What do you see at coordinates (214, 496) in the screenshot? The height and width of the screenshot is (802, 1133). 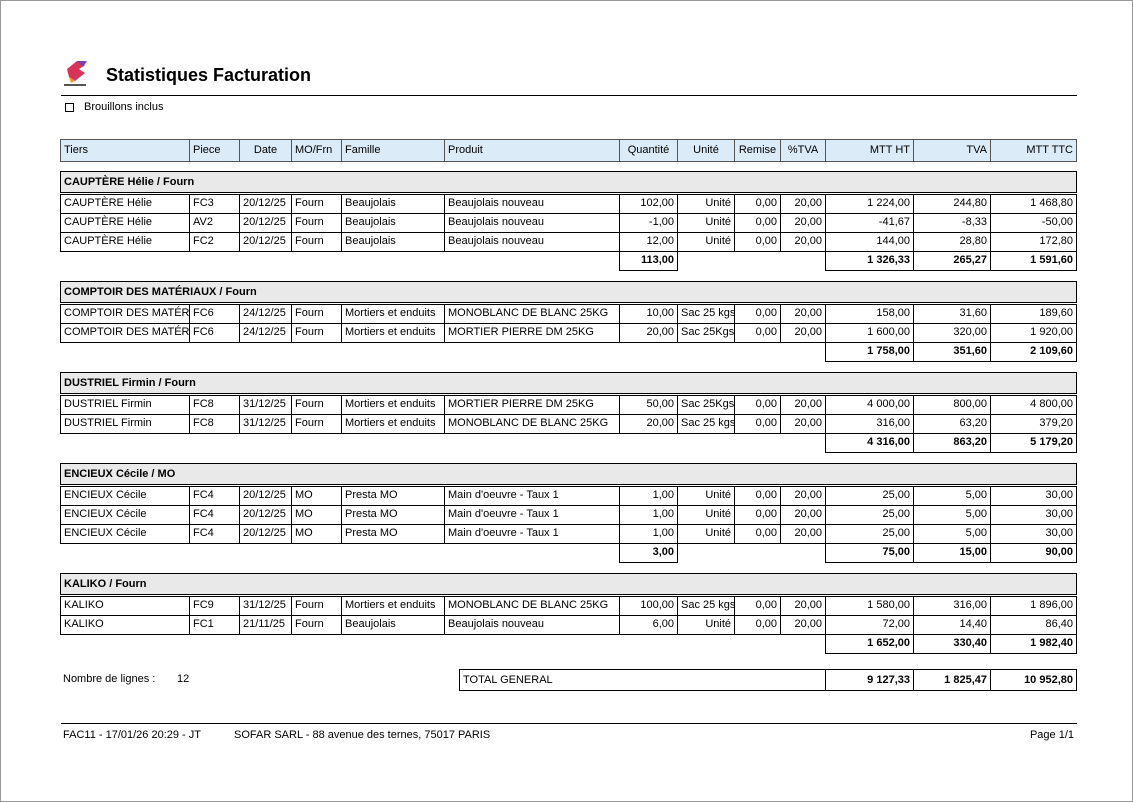 I see `table-cell: FC4` at bounding box center [214, 496].